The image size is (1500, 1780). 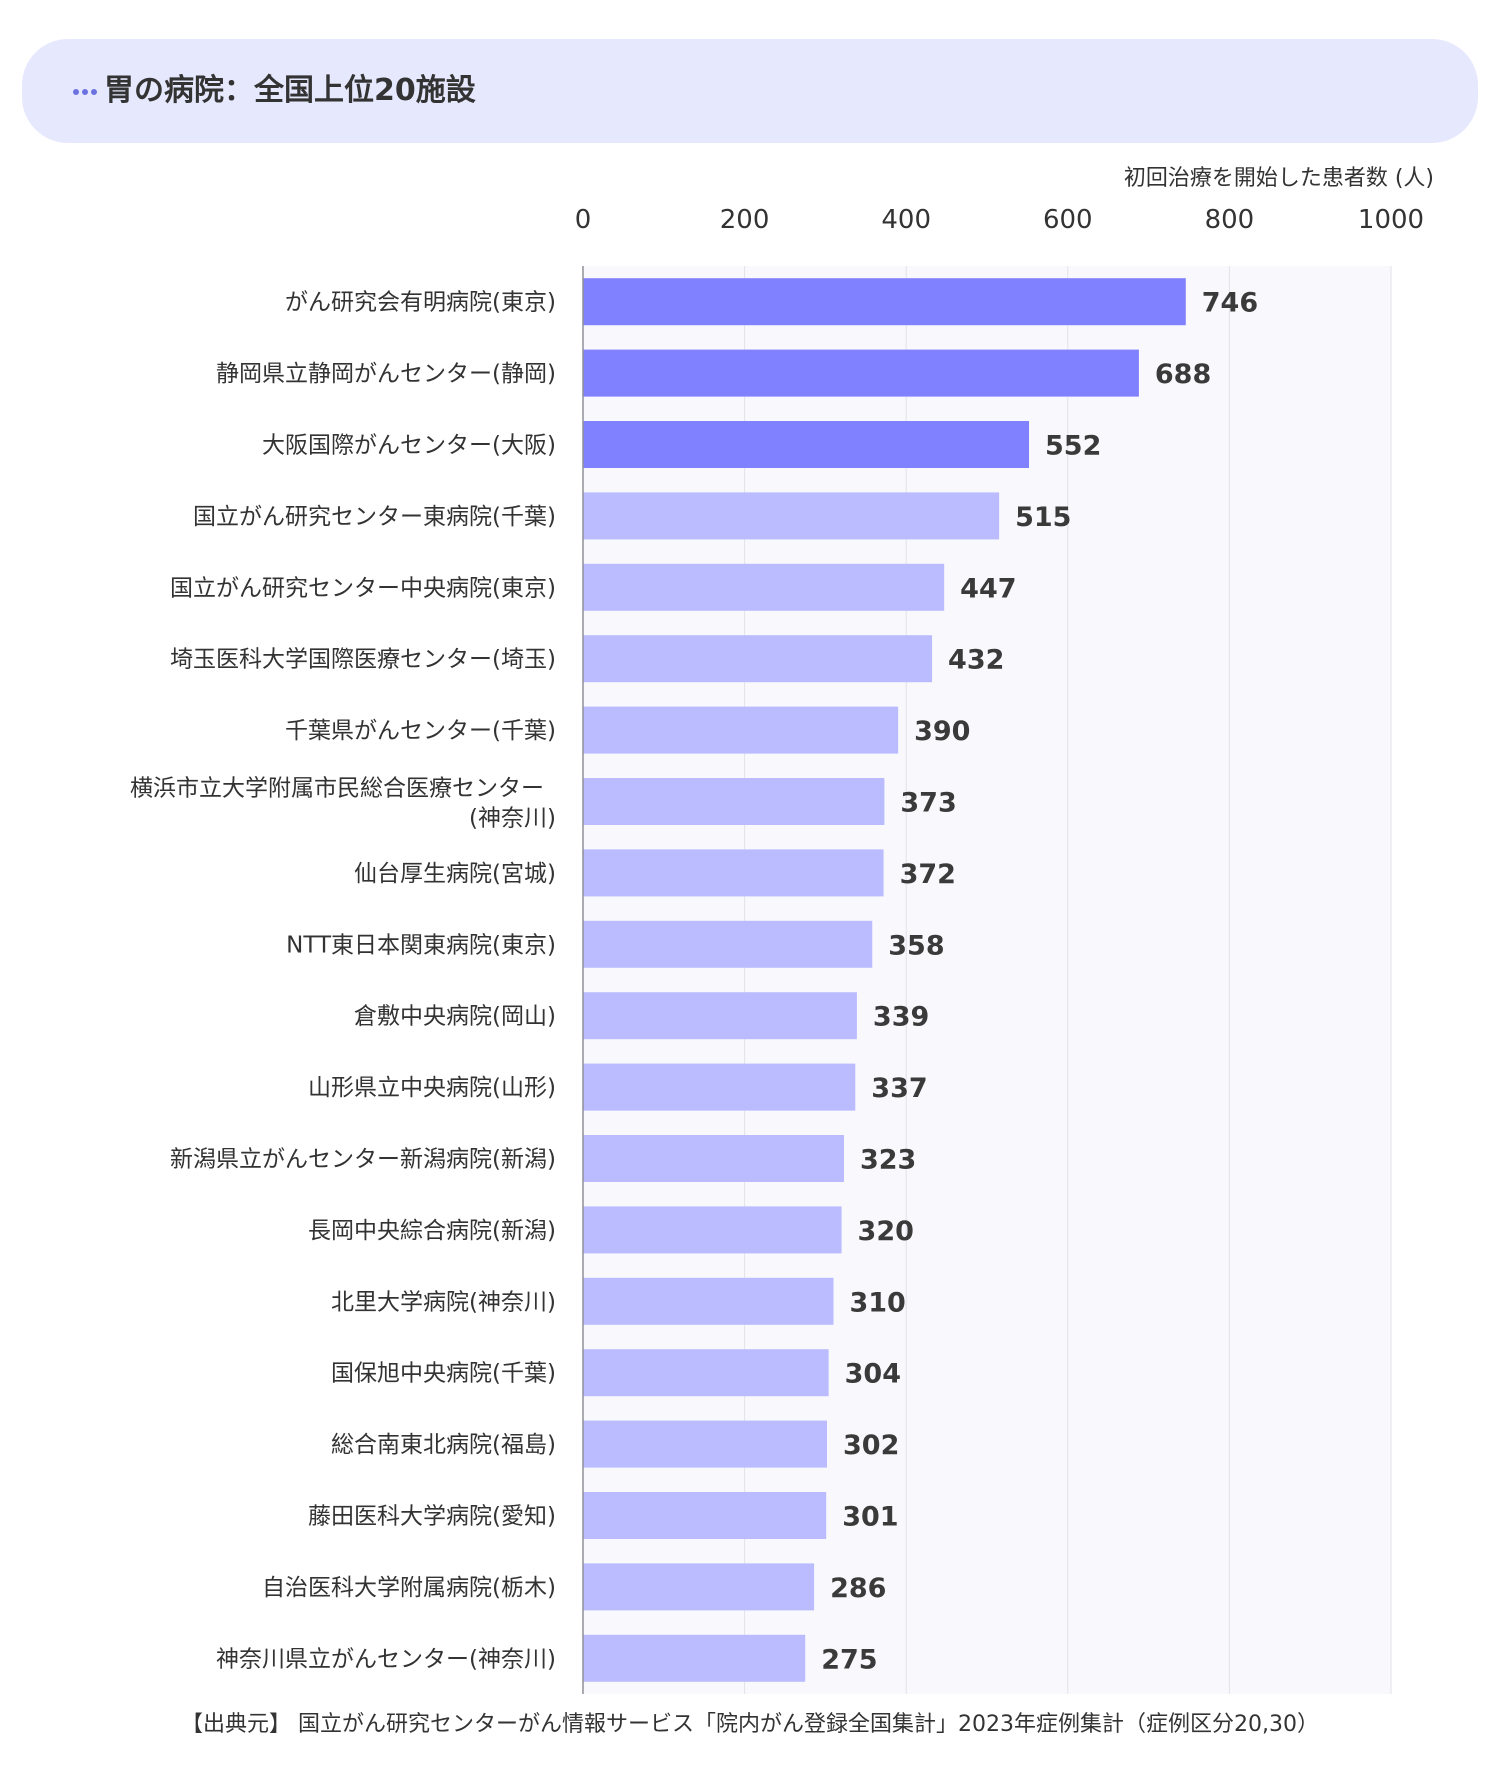 I want to click on data-label: 337, so click(x=899, y=1088).